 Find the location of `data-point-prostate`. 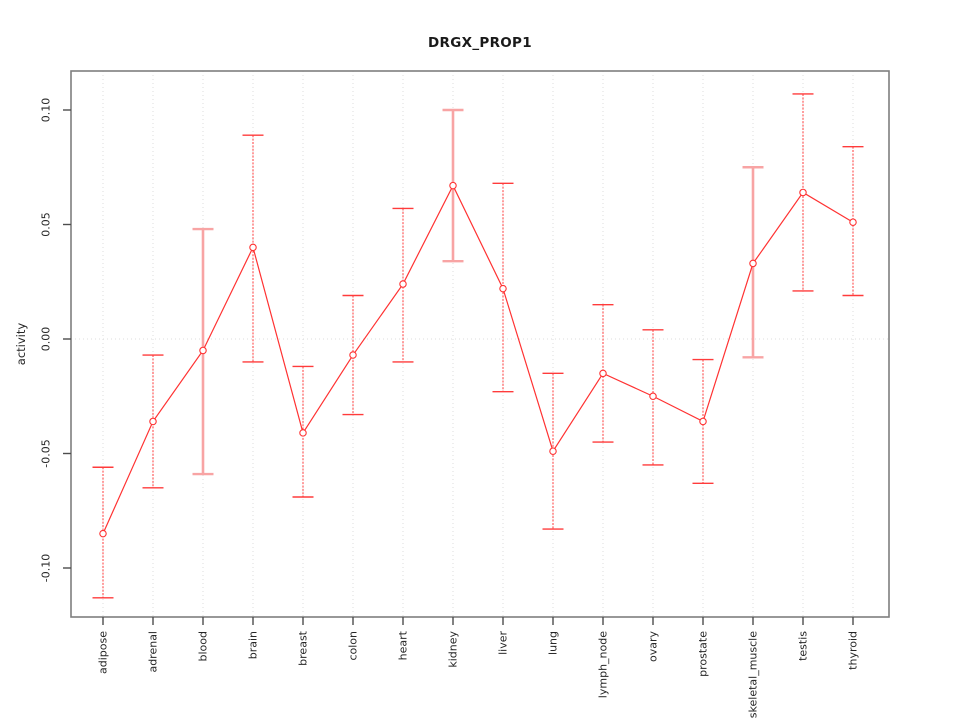

data-point-prostate is located at coordinates (703, 421).